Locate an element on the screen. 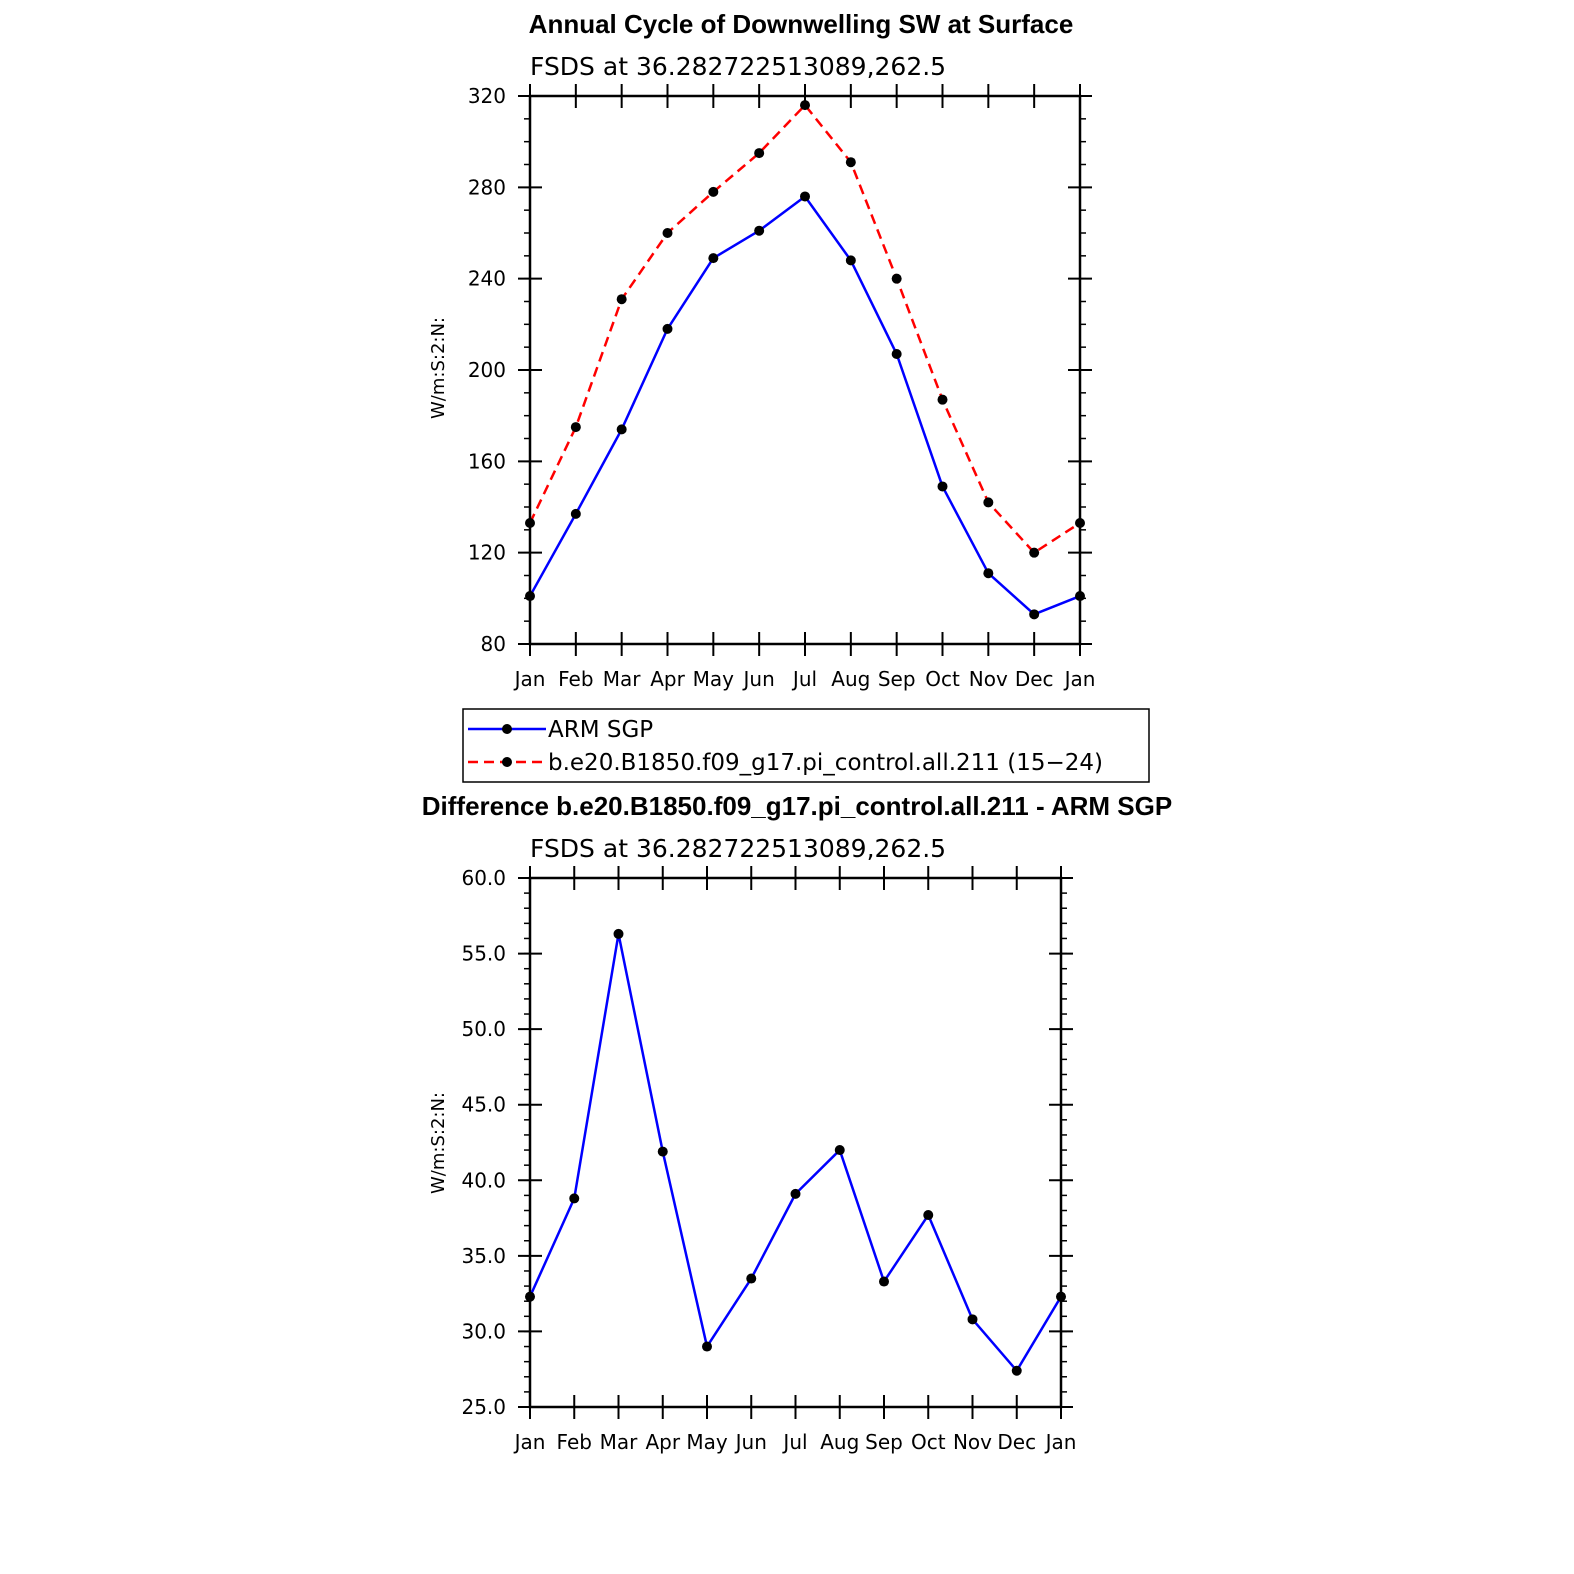 This screenshot has height=1574, width=1574. chart1-ytick-label: 280 is located at coordinates (487, 187).